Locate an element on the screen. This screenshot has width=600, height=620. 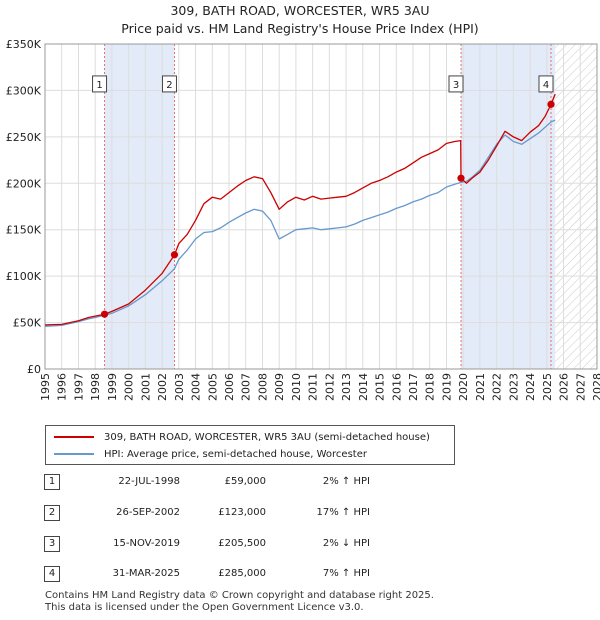
x-tick-label: 2028 is located at coordinates (595, 387).